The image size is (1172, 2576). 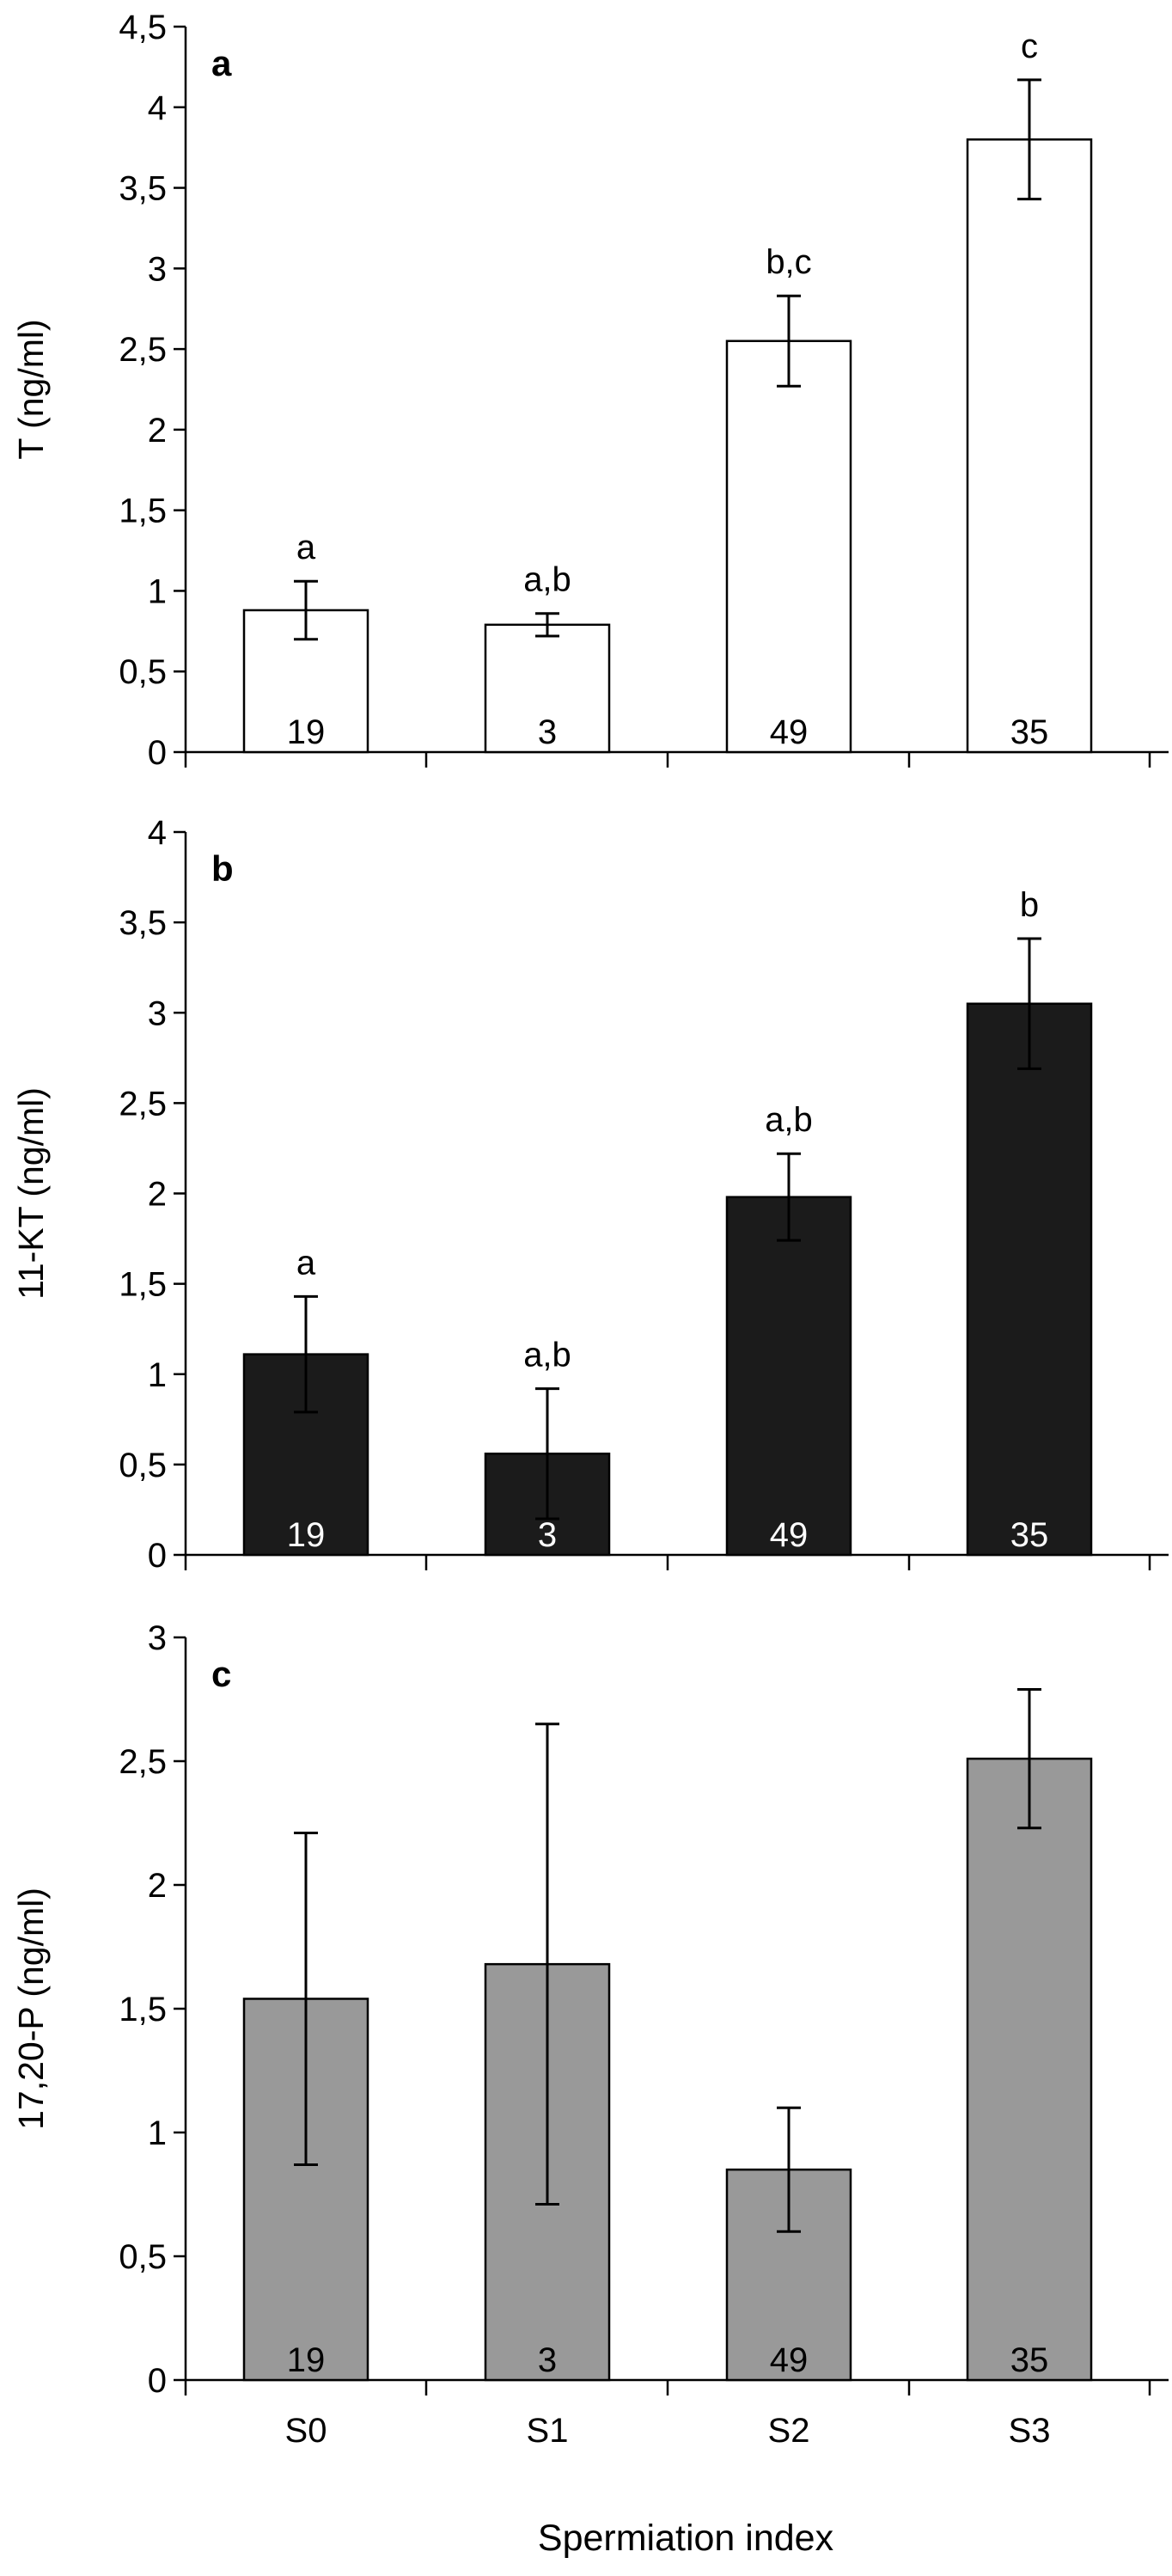 What do you see at coordinates (31, 2009) in the screenshot?
I see `y-axis-label: 17,20-P (ng/ml)` at bounding box center [31, 2009].